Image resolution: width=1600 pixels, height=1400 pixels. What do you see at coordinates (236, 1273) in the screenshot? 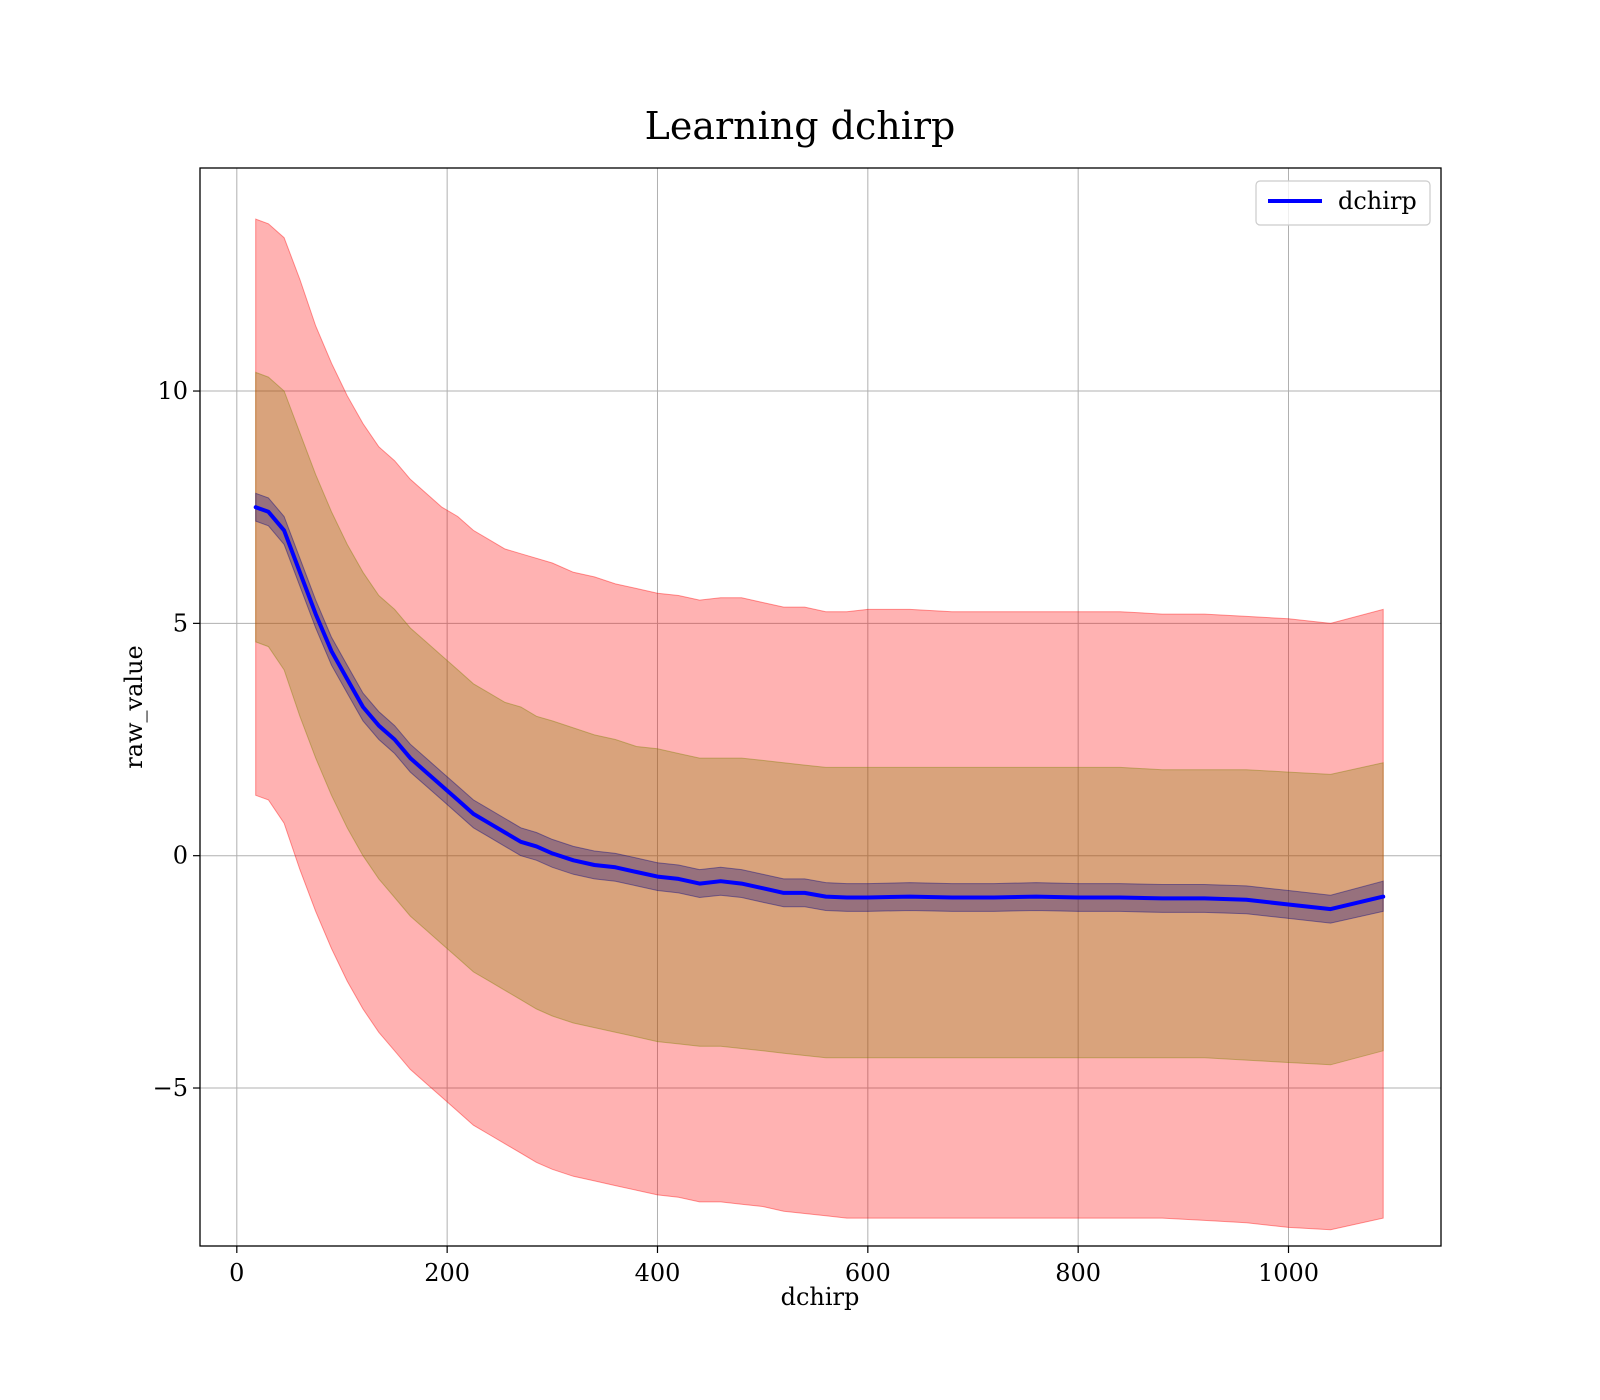
I see `x-tick-label: 0` at bounding box center [236, 1273].